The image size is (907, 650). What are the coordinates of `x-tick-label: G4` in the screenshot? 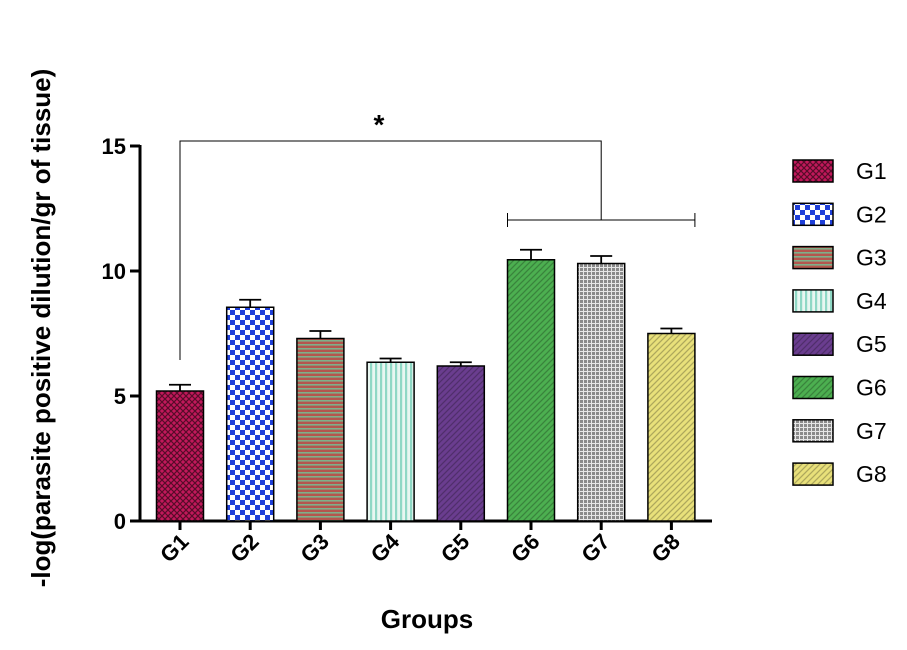 It's located at (385, 547).